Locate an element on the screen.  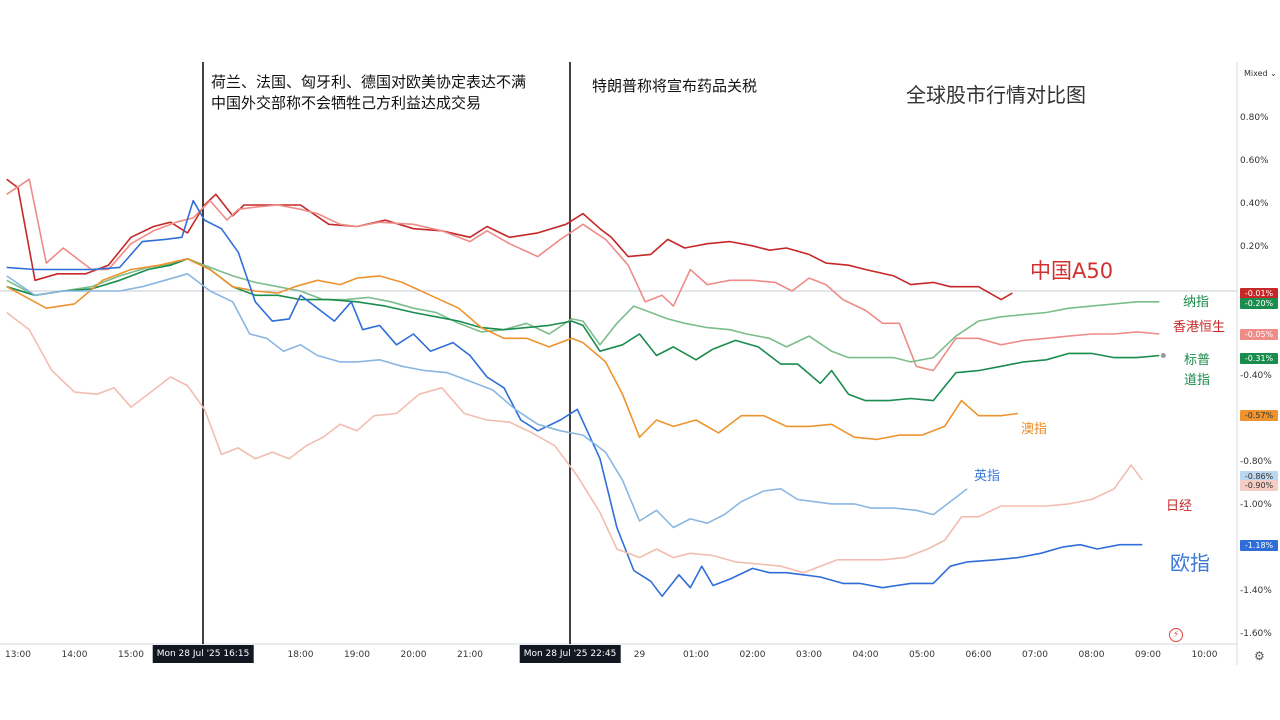
x-tick-label: 09:00 is located at coordinates (1148, 655).